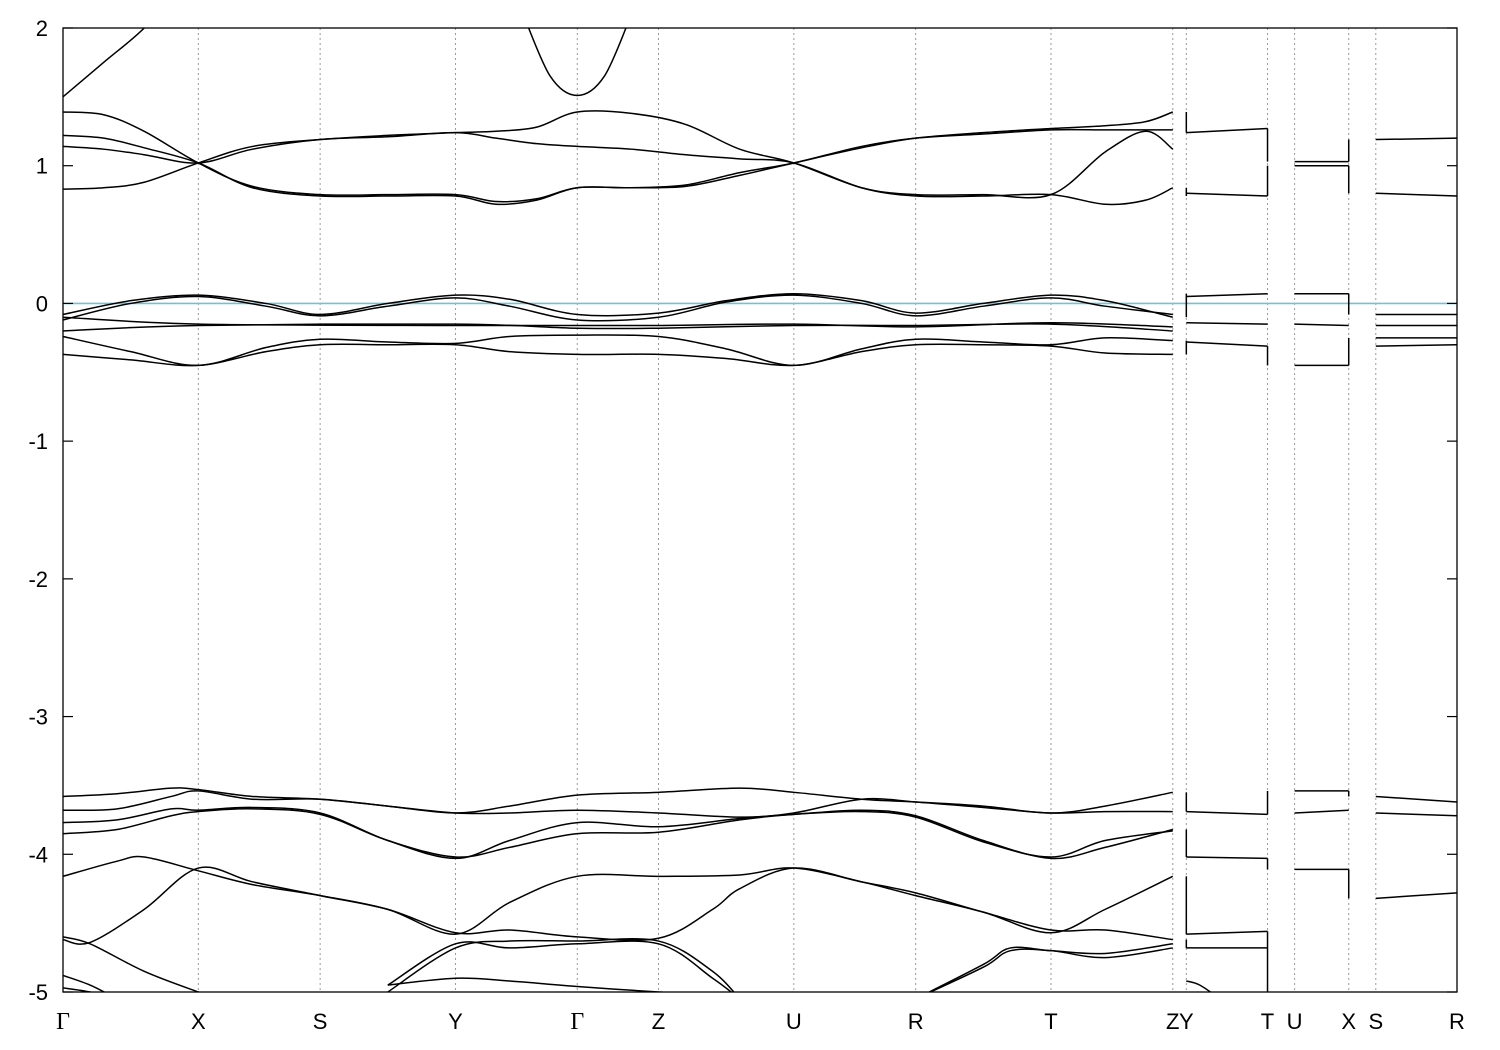 The image size is (1500, 1050). What do you see at coordinates (38, 992) in the screenshot?
I see `y-tick-label: -5` at bounding box center [38, 992].